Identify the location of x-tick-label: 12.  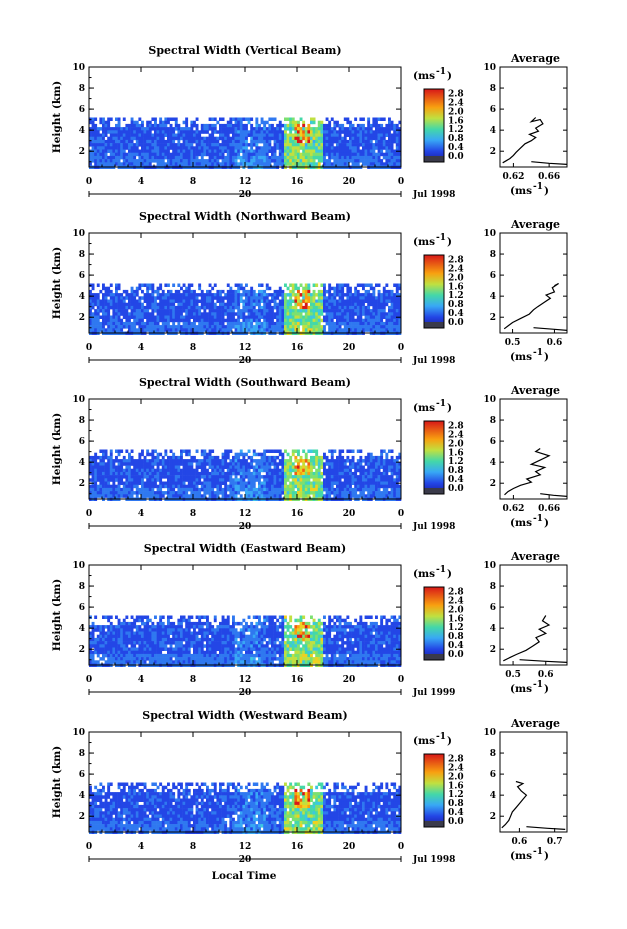
(245, 182).